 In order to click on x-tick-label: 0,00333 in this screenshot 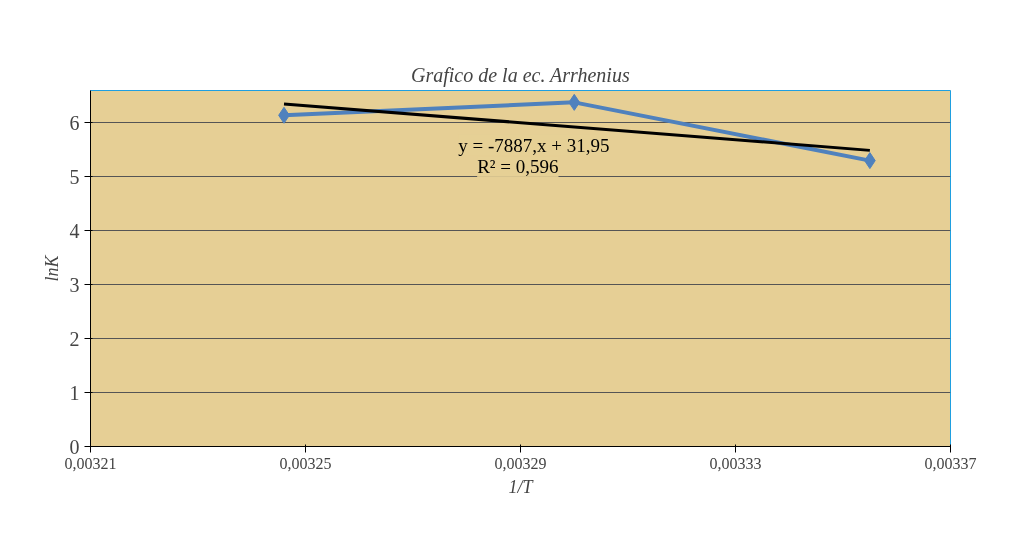, I will do `click(735, 463)`.